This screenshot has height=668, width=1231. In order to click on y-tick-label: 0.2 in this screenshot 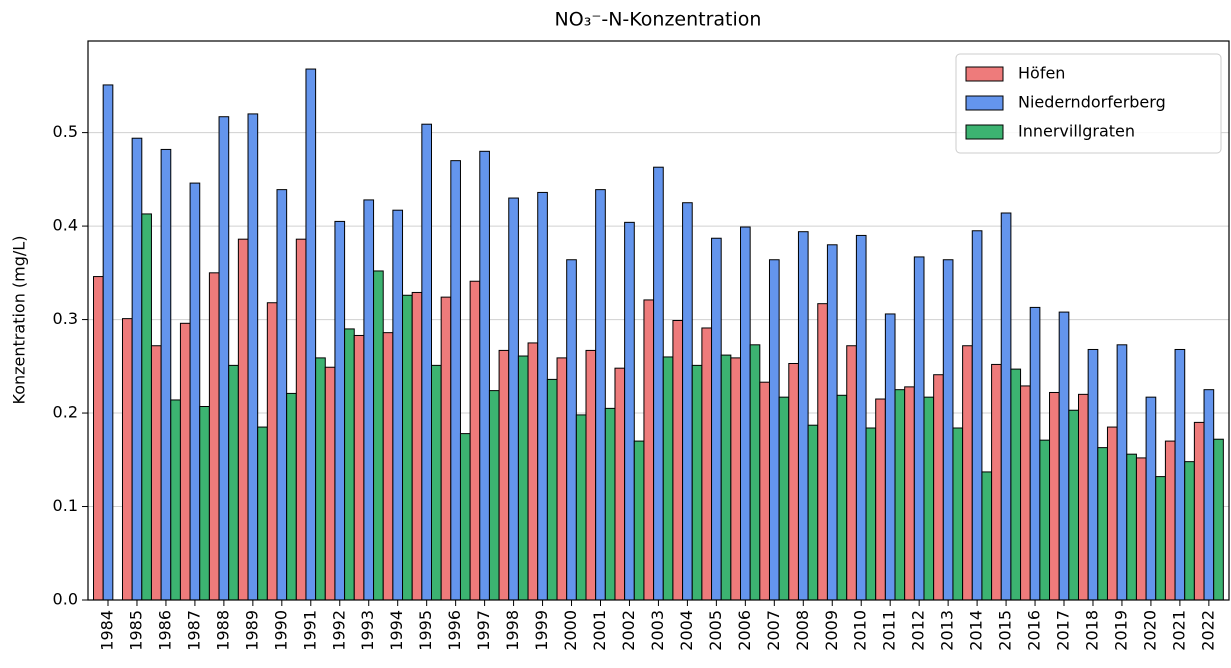, I will do `click(65, 412)`.